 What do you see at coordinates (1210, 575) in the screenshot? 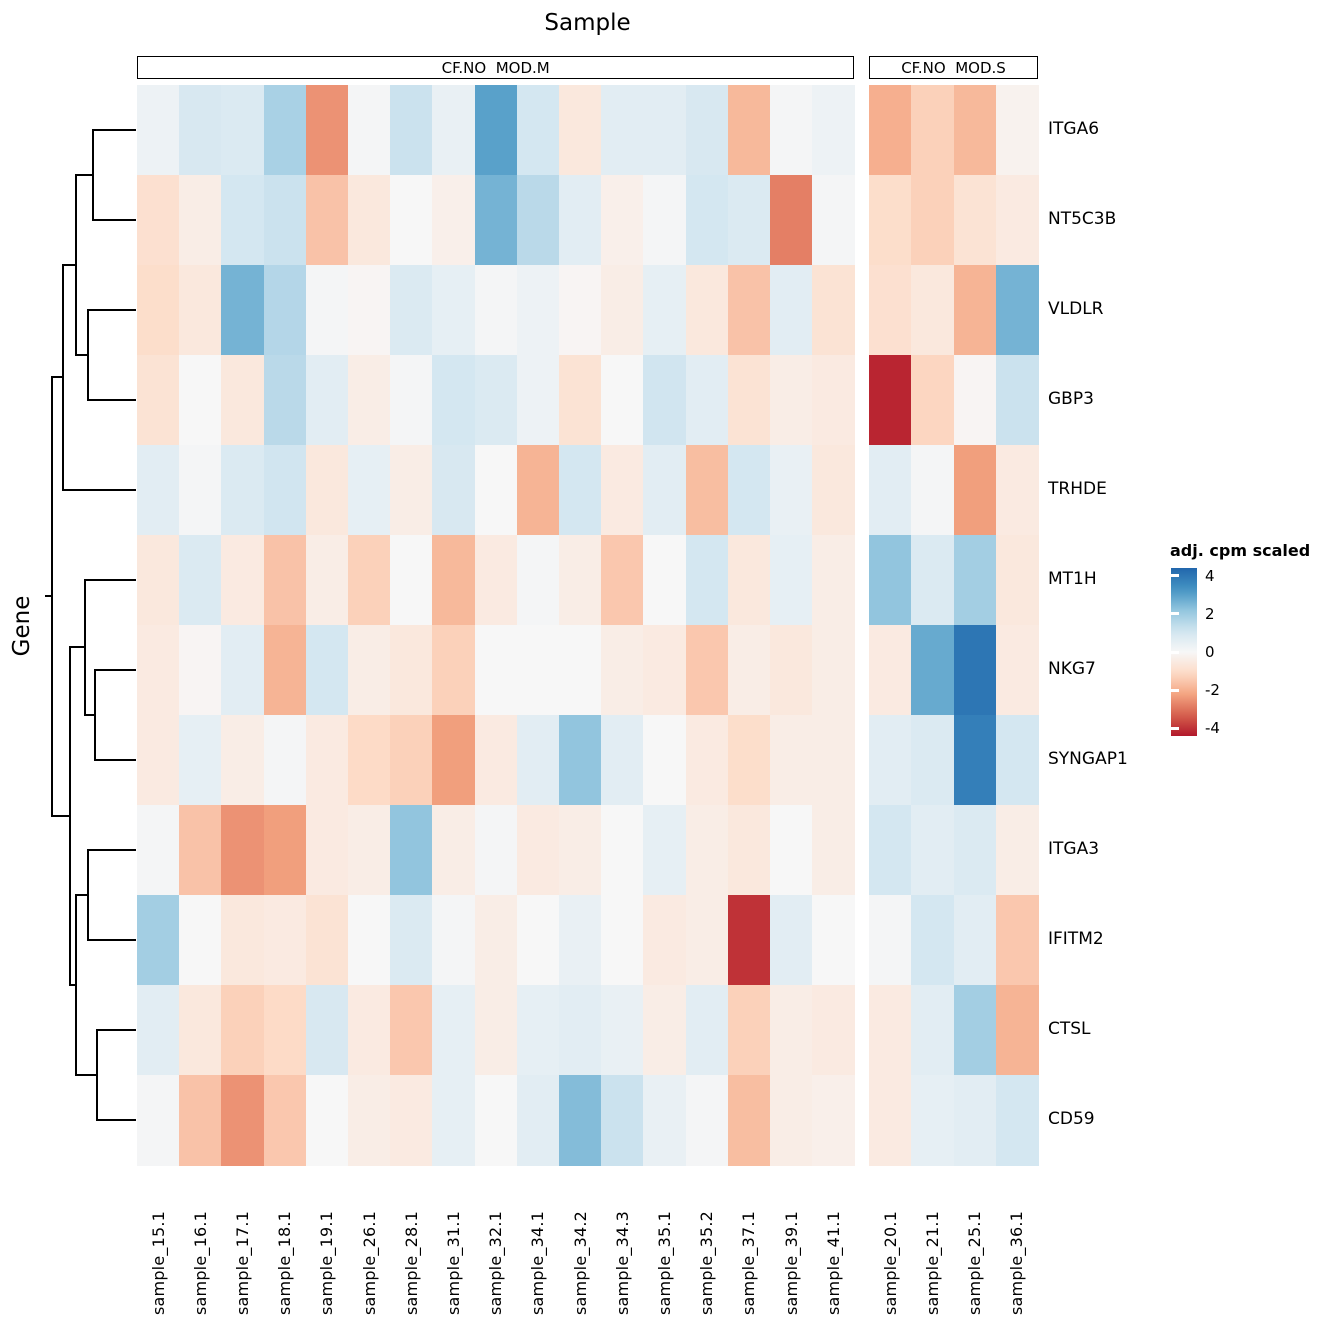
I see `legend-tick-label: 4` at bounding box center [1210, 575].